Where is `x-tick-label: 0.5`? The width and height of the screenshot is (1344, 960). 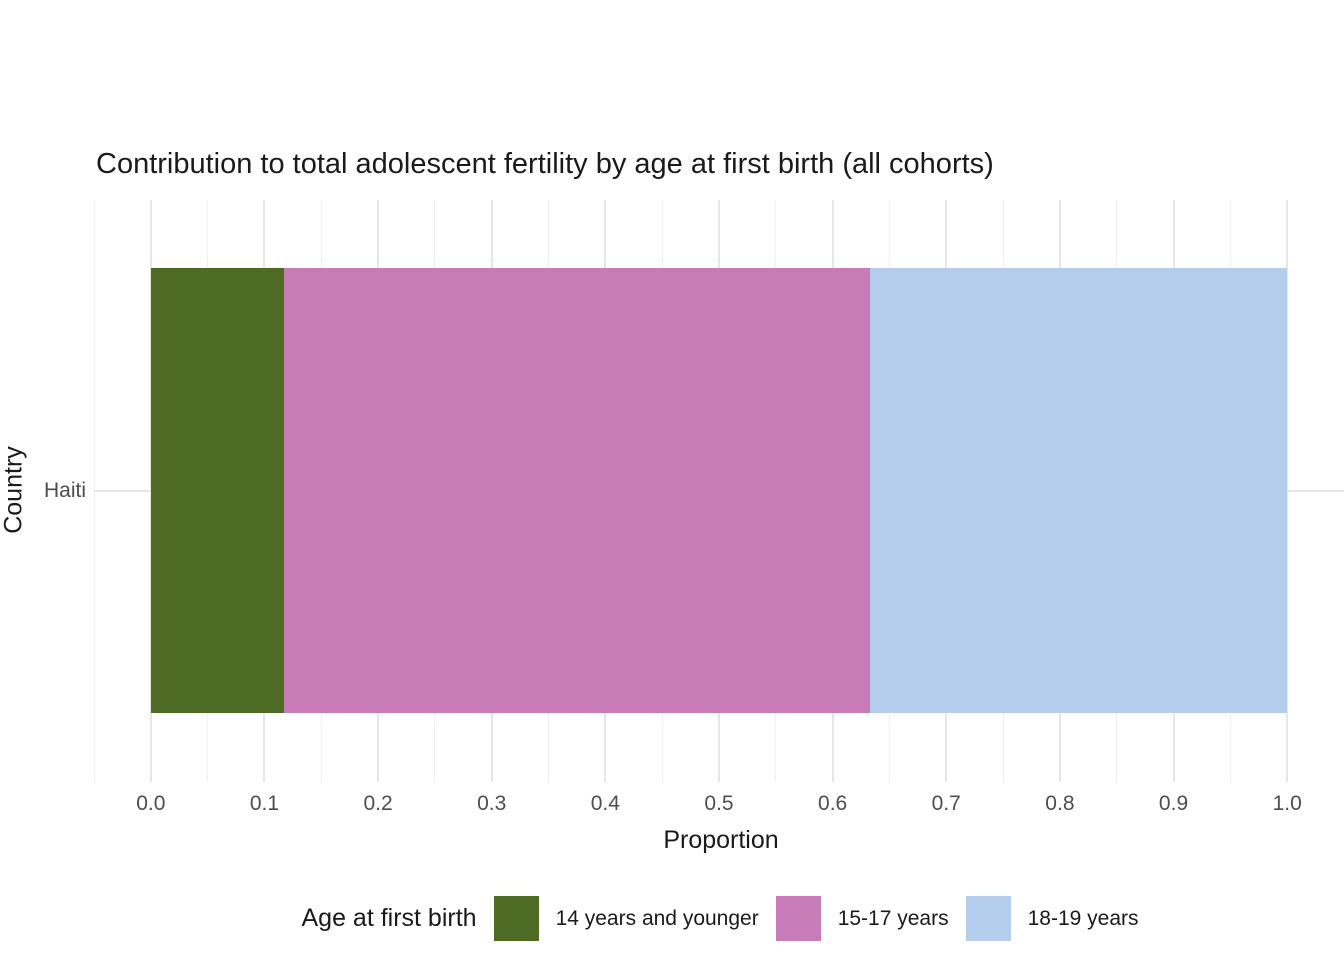
x-tick-label: 0.5 is located at coordinates (719, 803).